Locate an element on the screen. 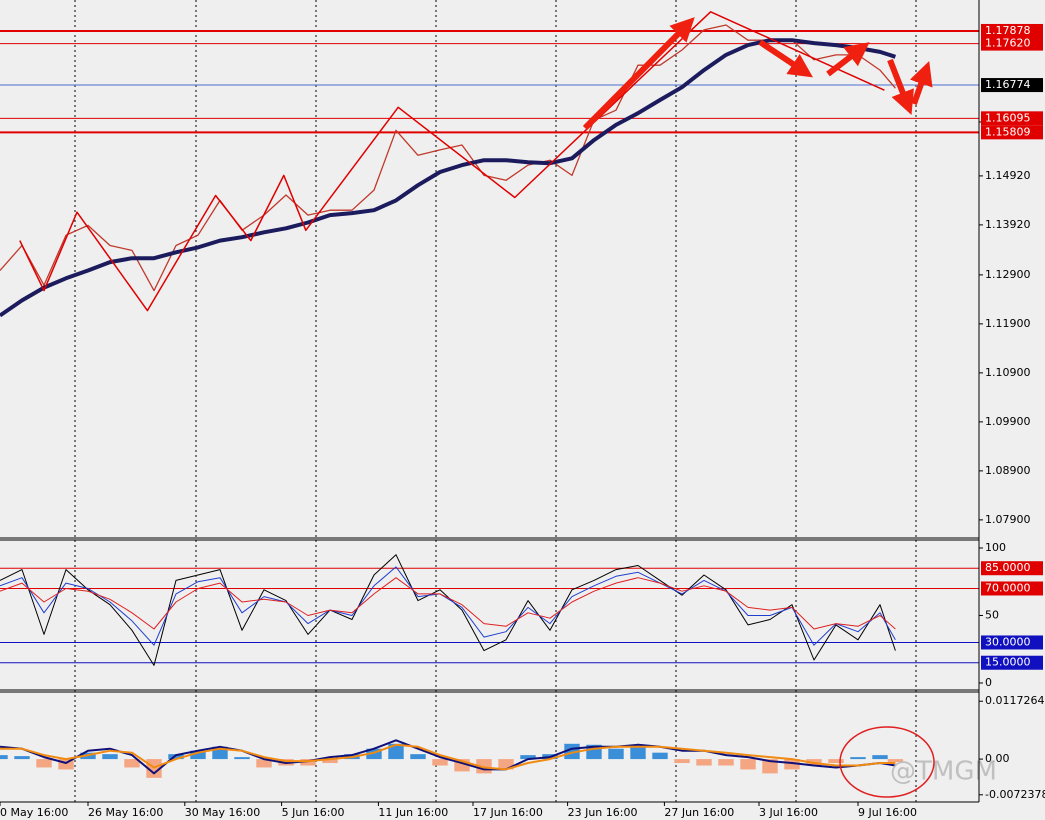 Image resolution: width=1045 pixels, height=820 pixels. highlight-circle is located at coordinates (887, 762).